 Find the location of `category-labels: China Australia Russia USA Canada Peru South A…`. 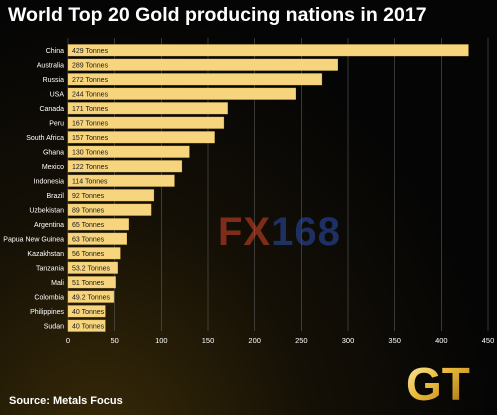

category-labels: China Australia Russia USA Canada Peru South A… is located at coordinates (33, 189).